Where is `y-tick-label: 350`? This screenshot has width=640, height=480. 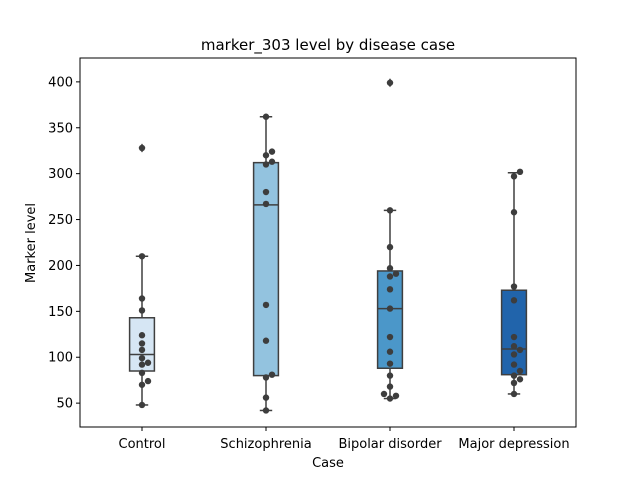
y-tick-label: 350 is located at coordinates (60, 128).